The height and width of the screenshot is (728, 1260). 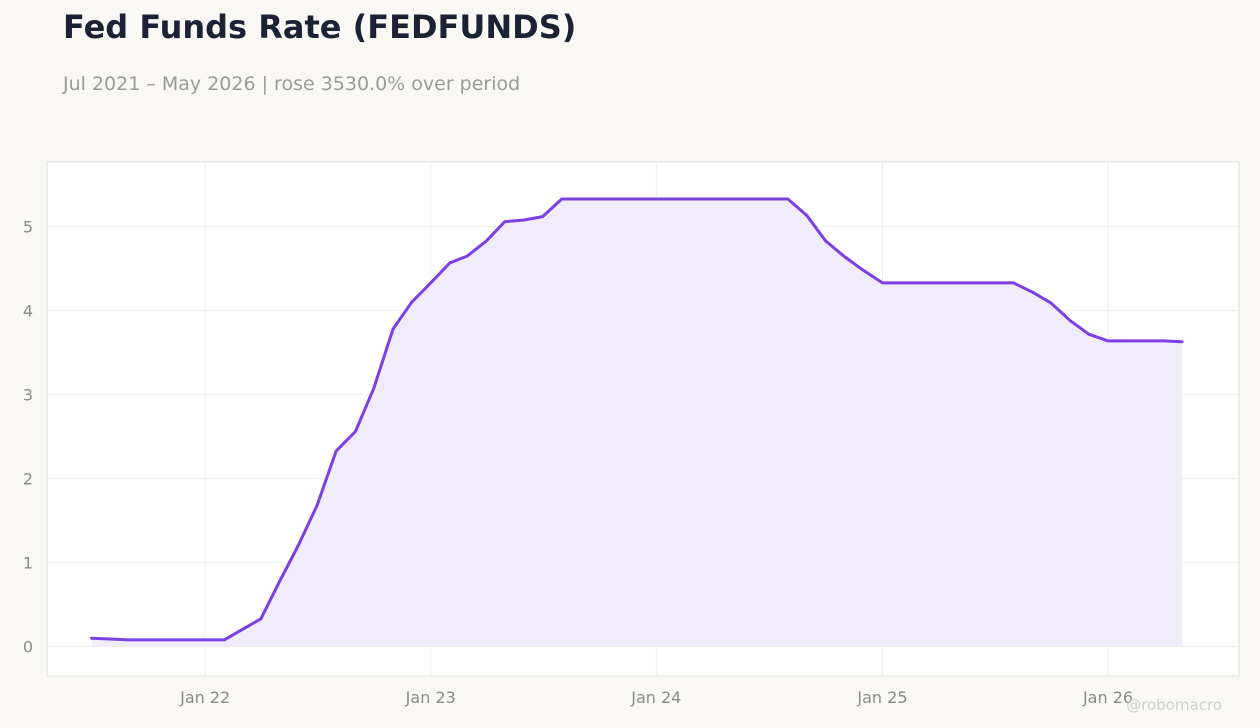 What do you see at coordinates (28, 395) in the screenshot?
I see `y-tick-label: 3` at bounding box center [28, 395].